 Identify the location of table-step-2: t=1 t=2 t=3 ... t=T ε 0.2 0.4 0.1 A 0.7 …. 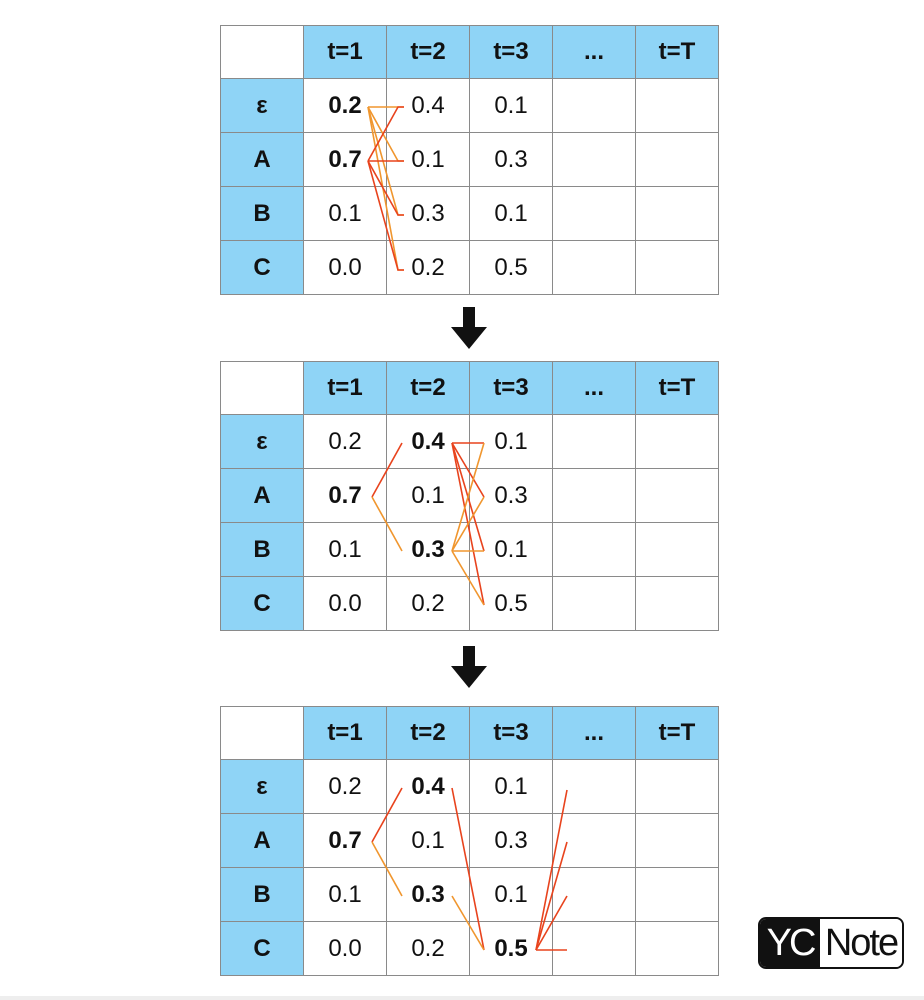
(469, 496).